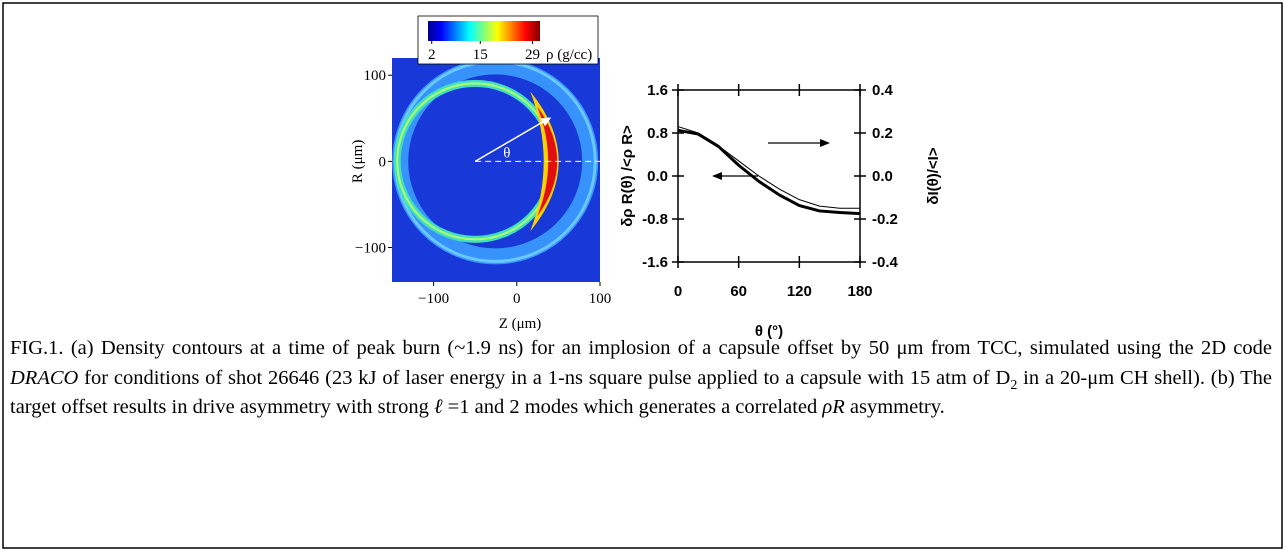 The image size is (1286, 552). I want to click on y-tick-label: 0.8, so click(657, 133).